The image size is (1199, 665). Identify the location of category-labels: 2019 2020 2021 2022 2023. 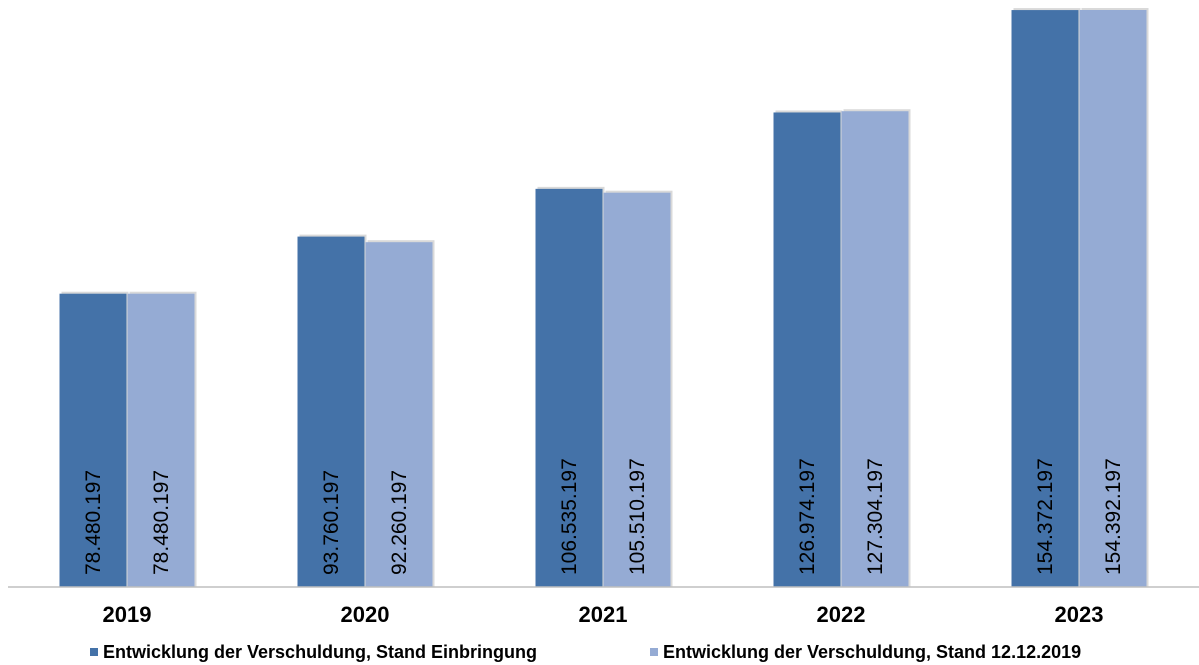
(603, 614).